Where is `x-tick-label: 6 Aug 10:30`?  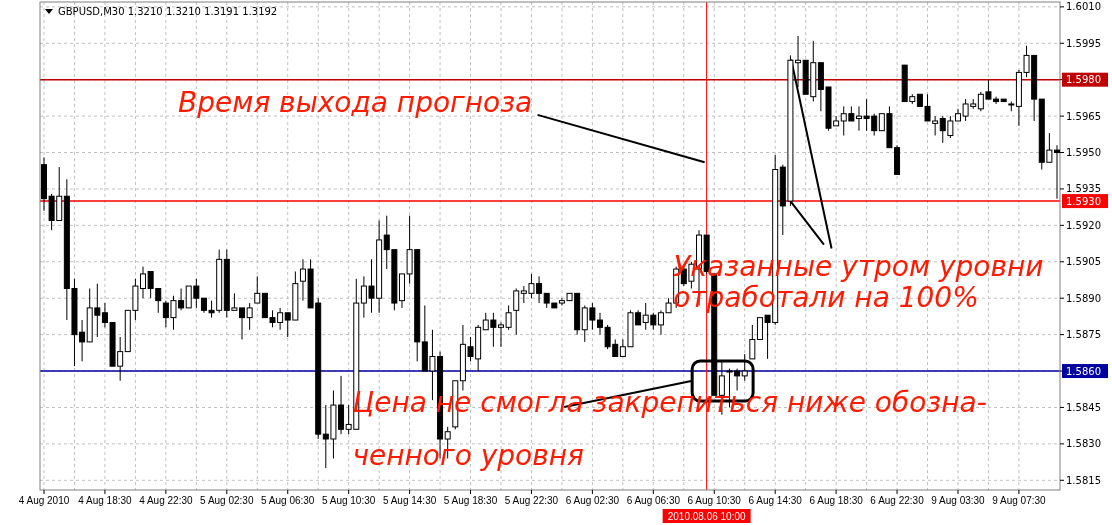
x-tick-label: 6 Aug 10:30 is located at coordinates (714, 500).